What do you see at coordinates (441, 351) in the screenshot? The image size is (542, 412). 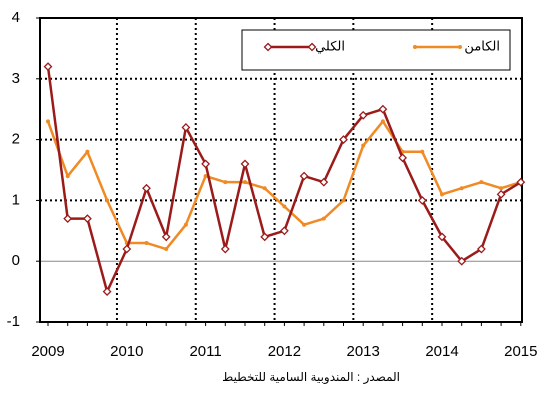 I see `x-tick-label: 2014` at bounding box center [441, 351].